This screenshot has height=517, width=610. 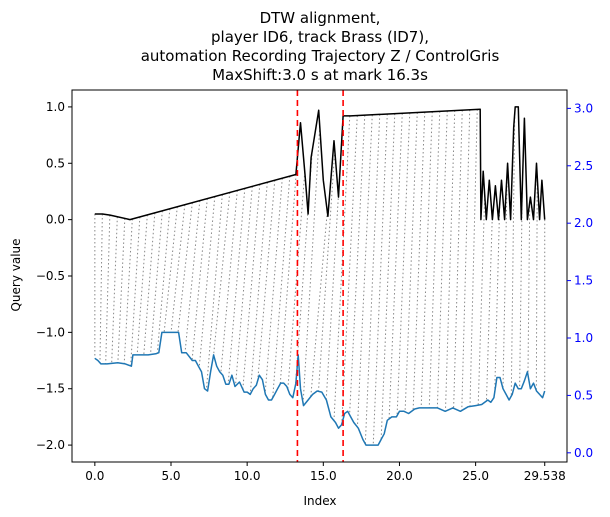 What do you see at coordinates (320, 37) in the screenshot?
I see `title-line-2: player ID6, track Brass (ID7),` at bounding box center [320, 37].